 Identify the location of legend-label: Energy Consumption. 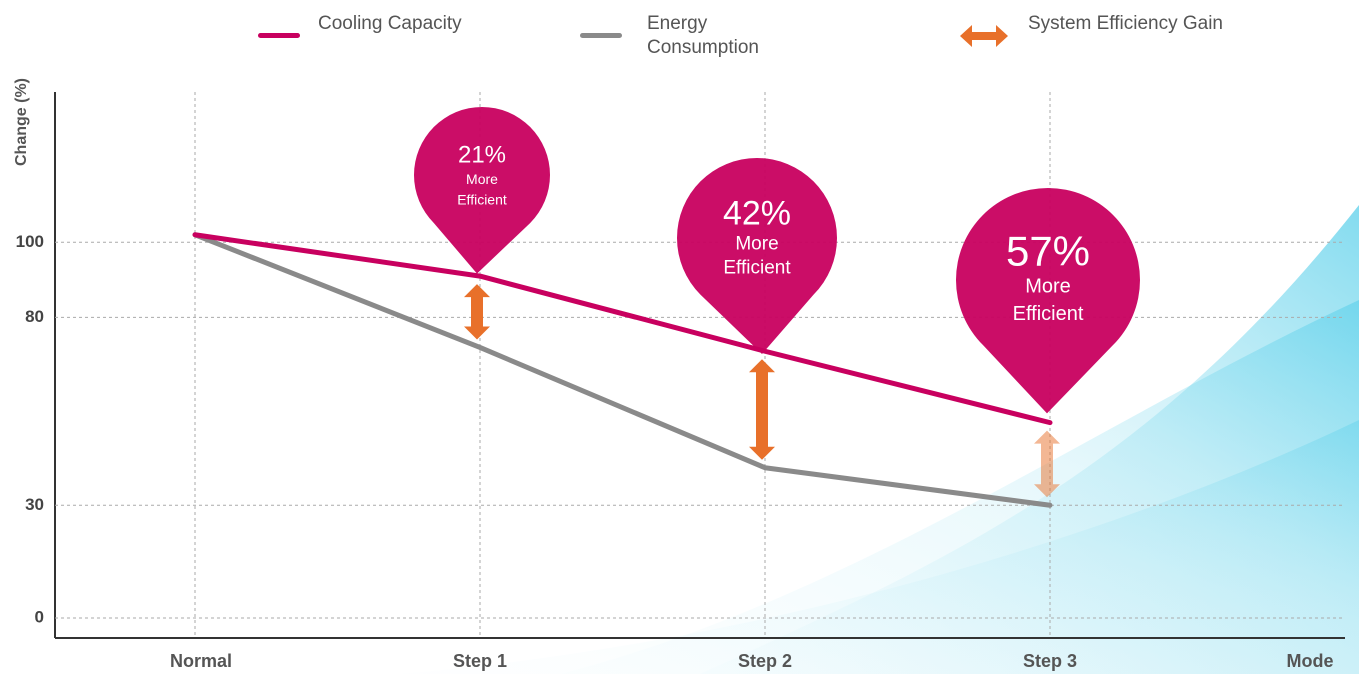
(703, 35).